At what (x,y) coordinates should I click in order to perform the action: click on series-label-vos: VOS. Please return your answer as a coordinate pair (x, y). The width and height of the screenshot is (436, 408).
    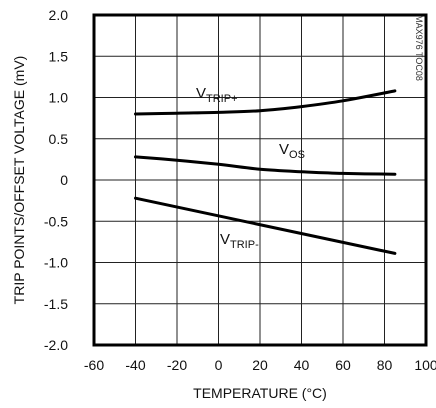
    Looking at the image, I should click on (292, 151).